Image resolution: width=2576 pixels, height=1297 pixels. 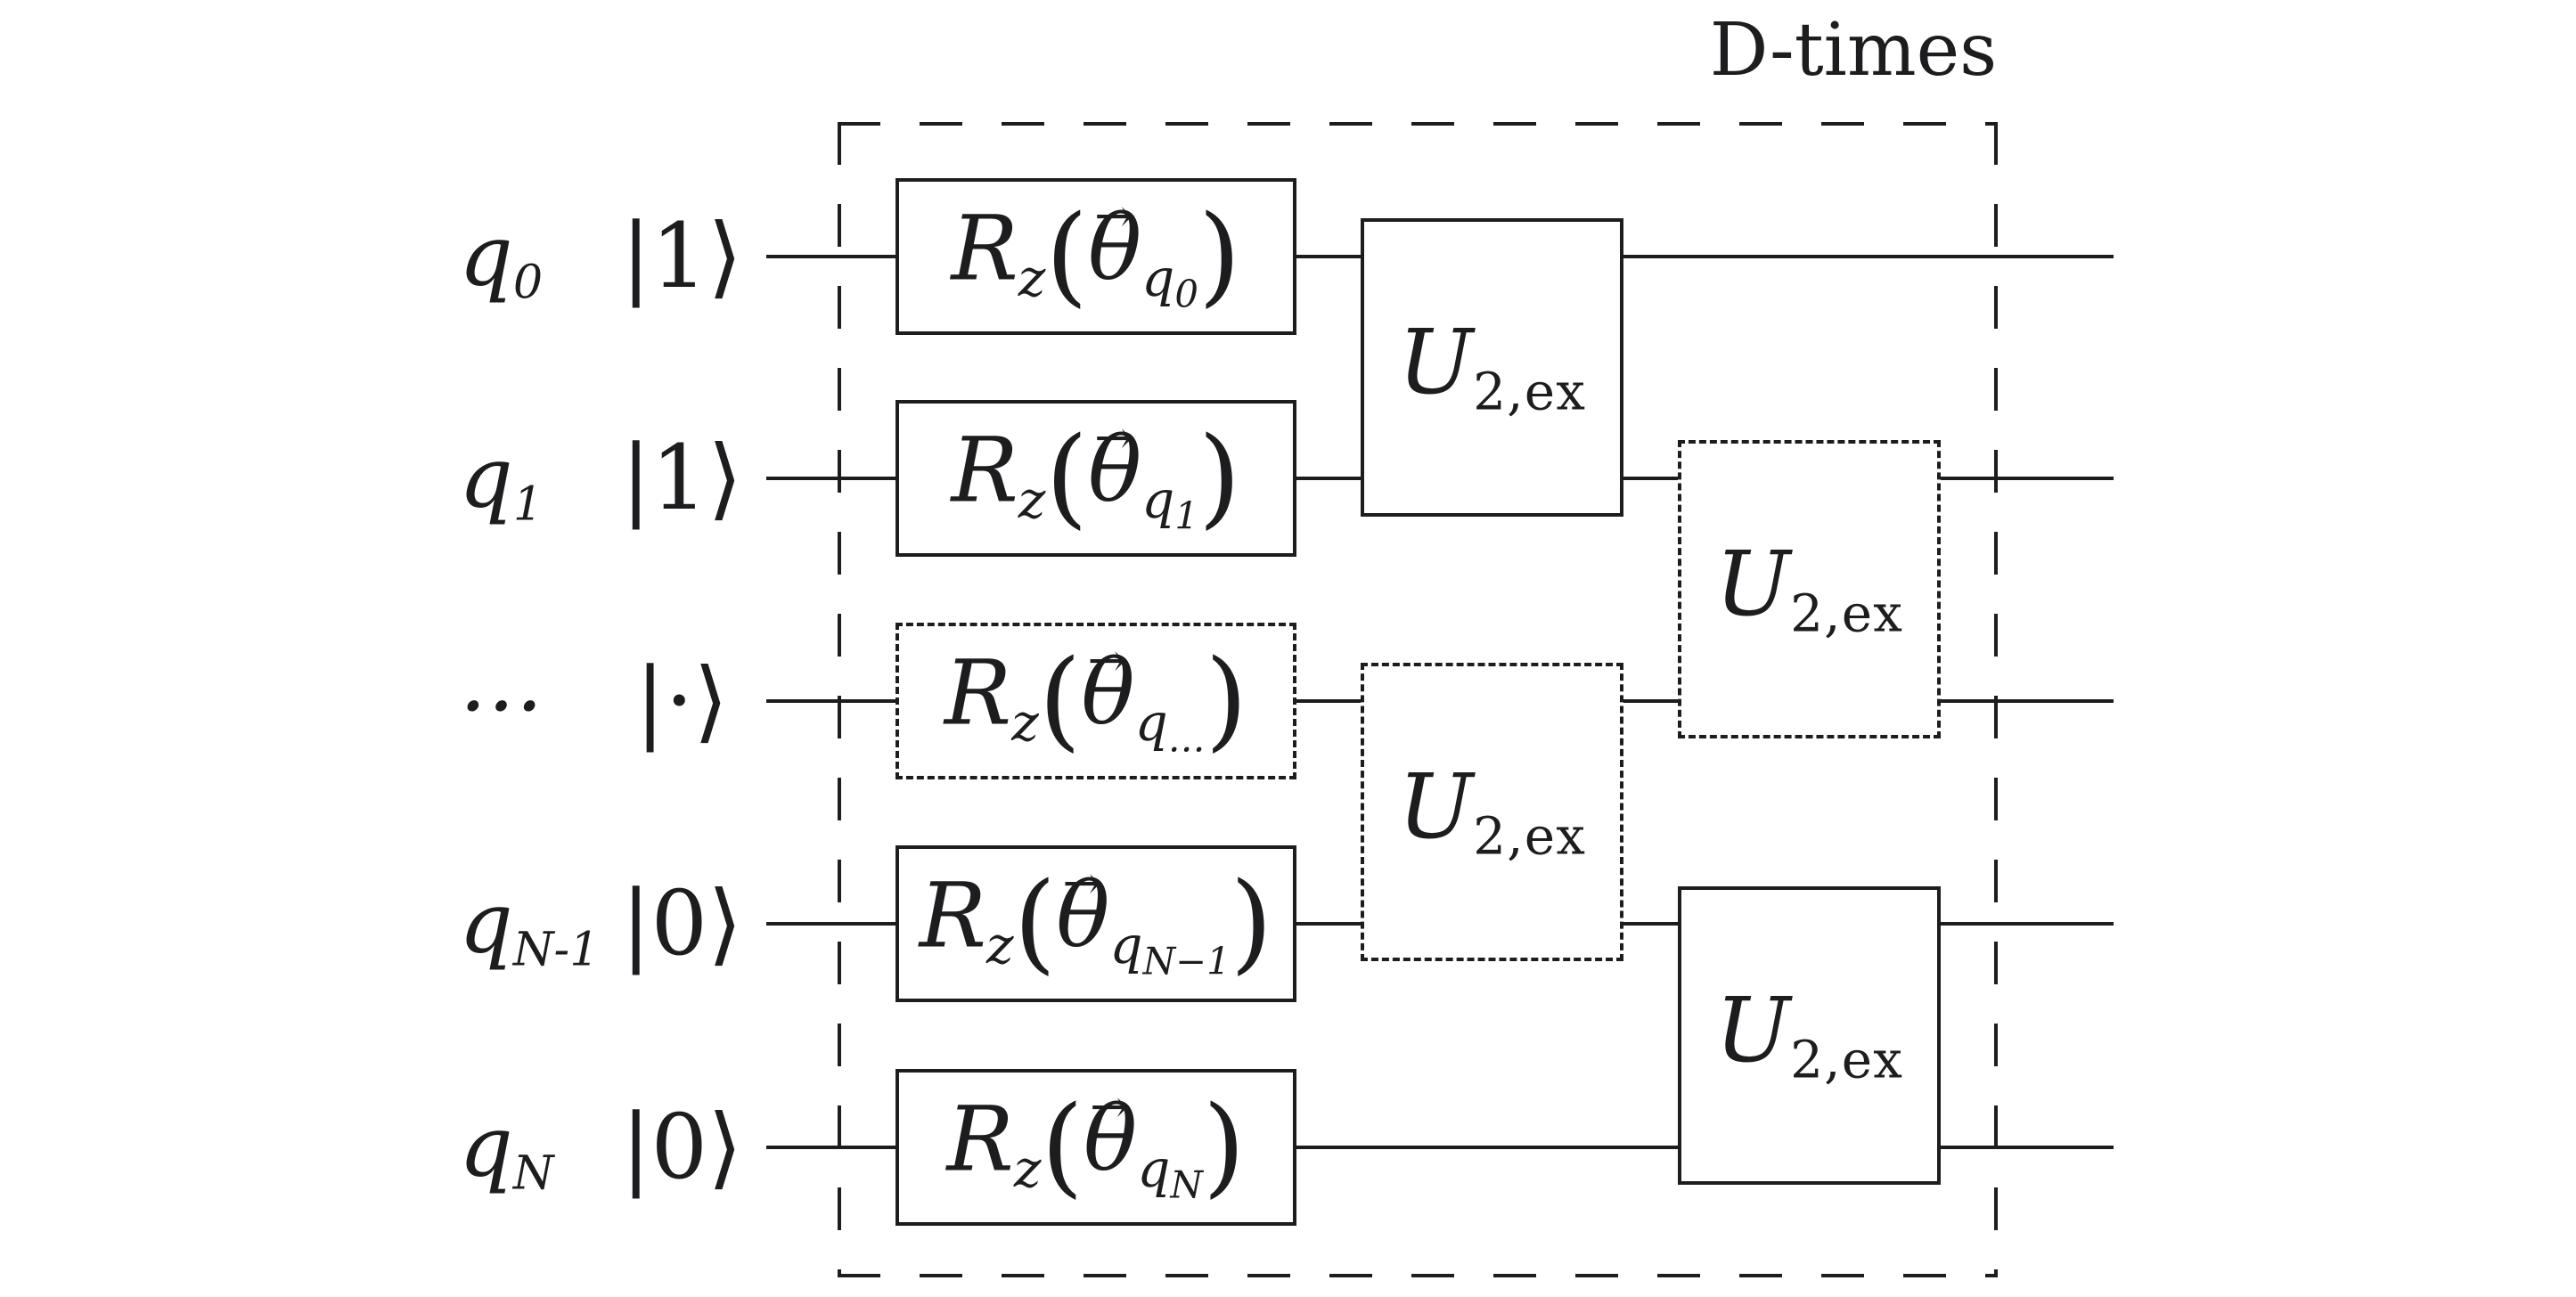 What do you see at coordinates (1492, 368) in the screenshot?
I see `gate-u2ex-q0-q1: U2,ex` at bounding box center [1492, 368].